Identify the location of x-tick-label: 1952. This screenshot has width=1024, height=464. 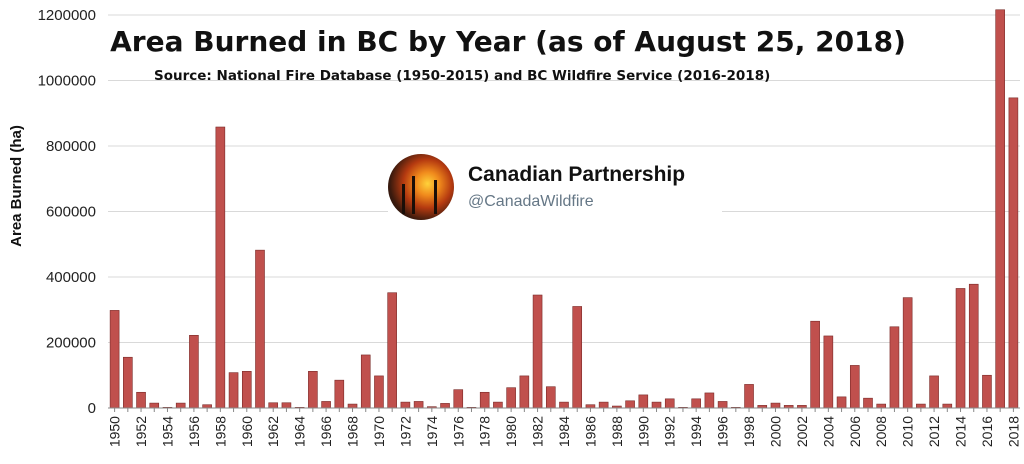
(141, 431).